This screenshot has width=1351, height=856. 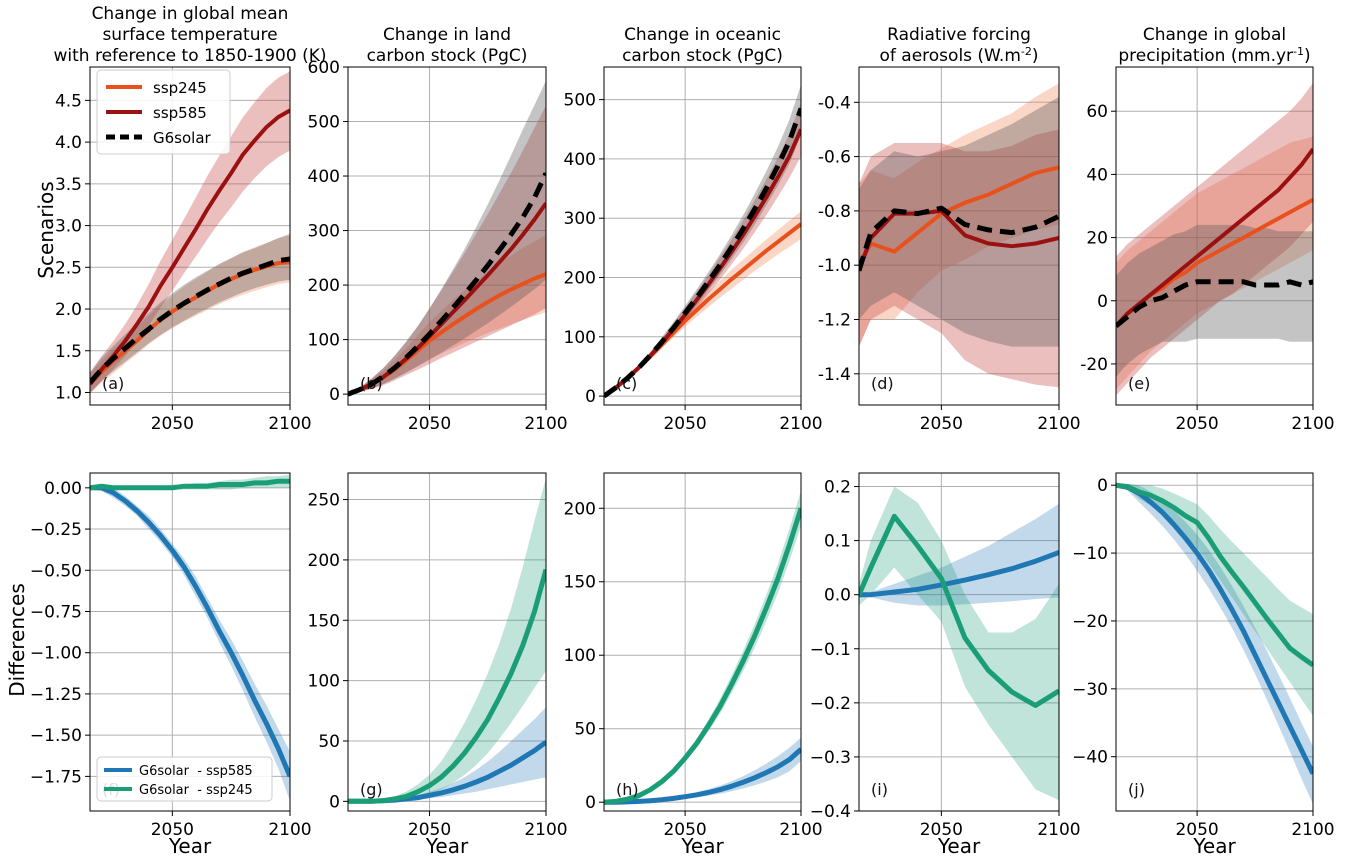 I want to click on y-tick-label: −1.75, so click(x=56, y=777).